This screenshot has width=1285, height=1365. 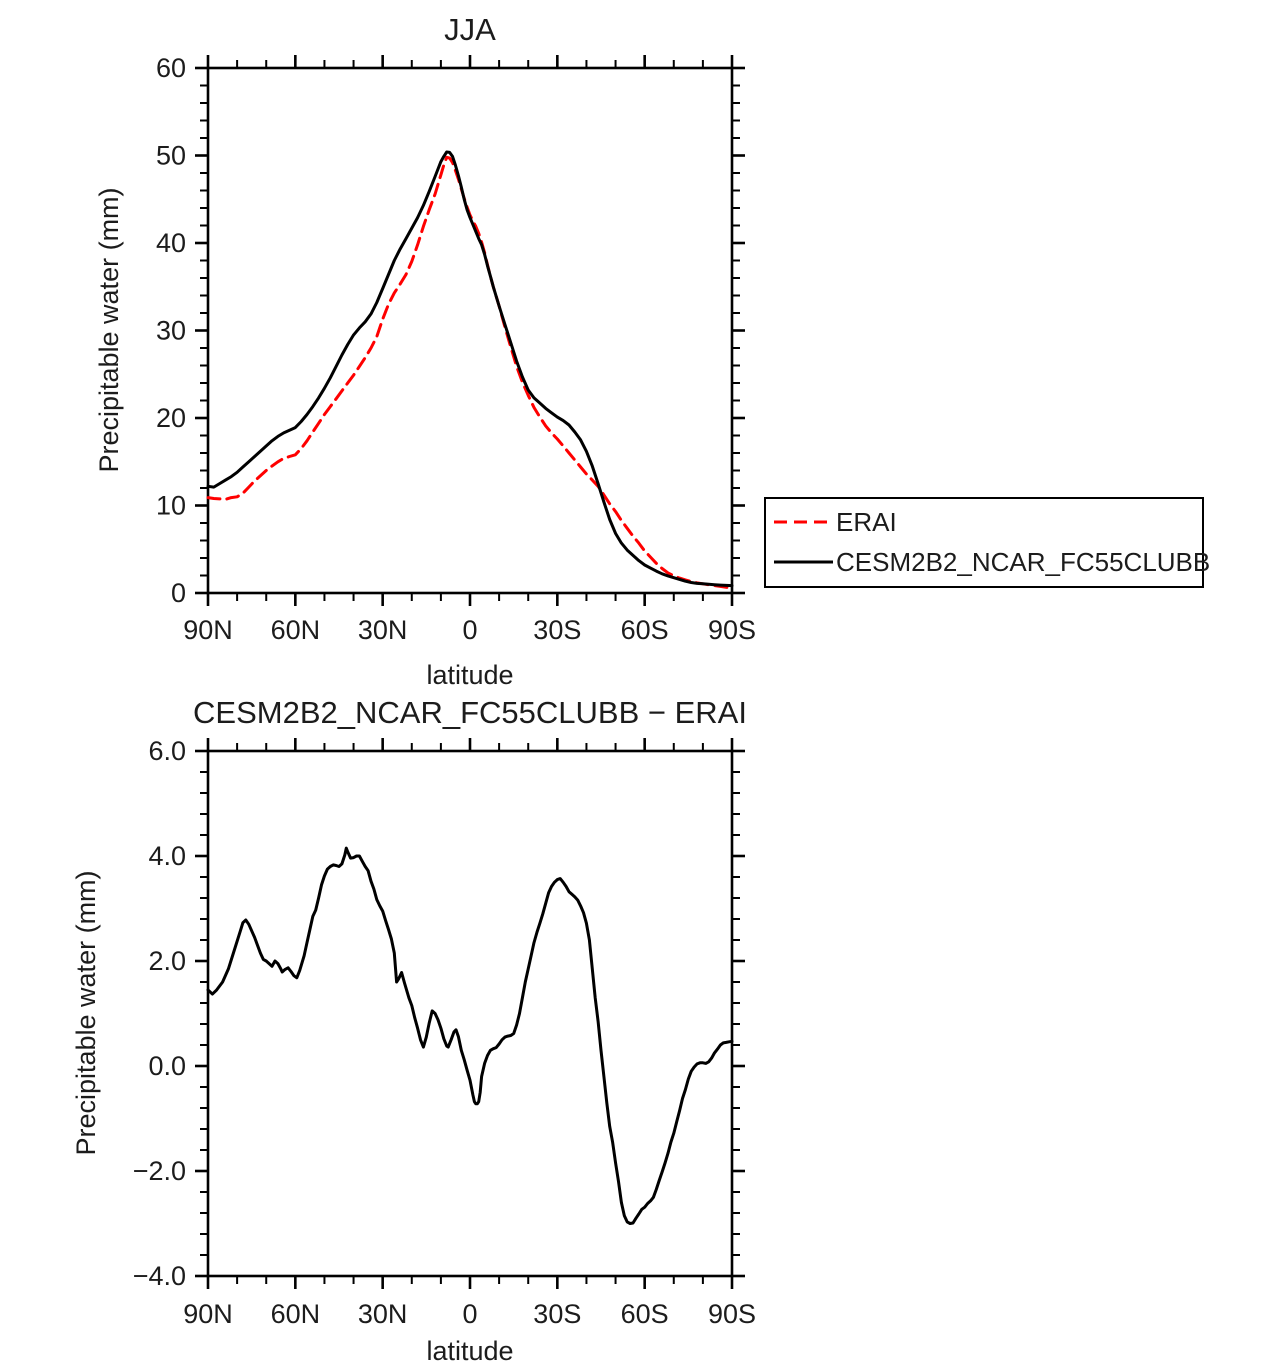 What do you see at coordinates (167, 961) in the screenshot?
I see `y-tick-label: 2.0` at bounding box center [167, 961].